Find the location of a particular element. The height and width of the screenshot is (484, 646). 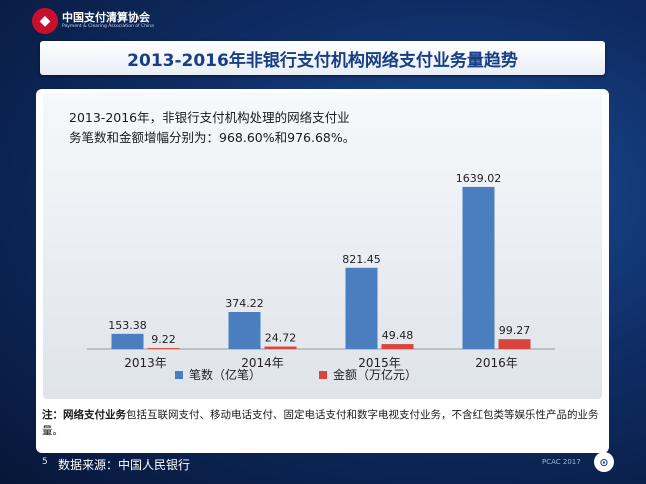

data-label: 374.22 is located at coordinates (244, 303).